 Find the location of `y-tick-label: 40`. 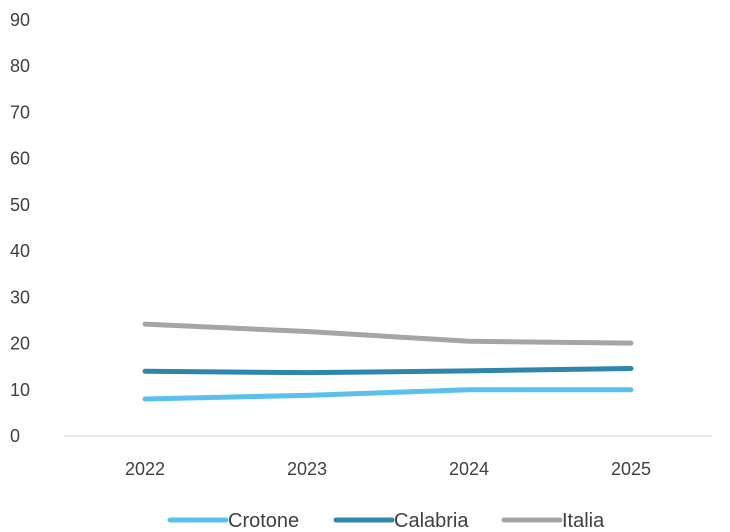

y-tick-label: 40 is located at coordinates (20, 251).